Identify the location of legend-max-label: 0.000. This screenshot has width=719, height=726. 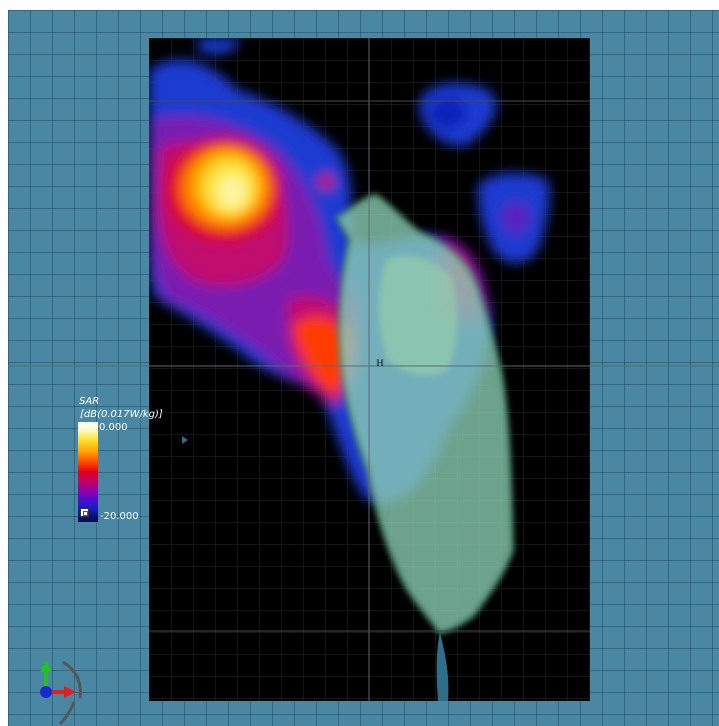
(113, 427).